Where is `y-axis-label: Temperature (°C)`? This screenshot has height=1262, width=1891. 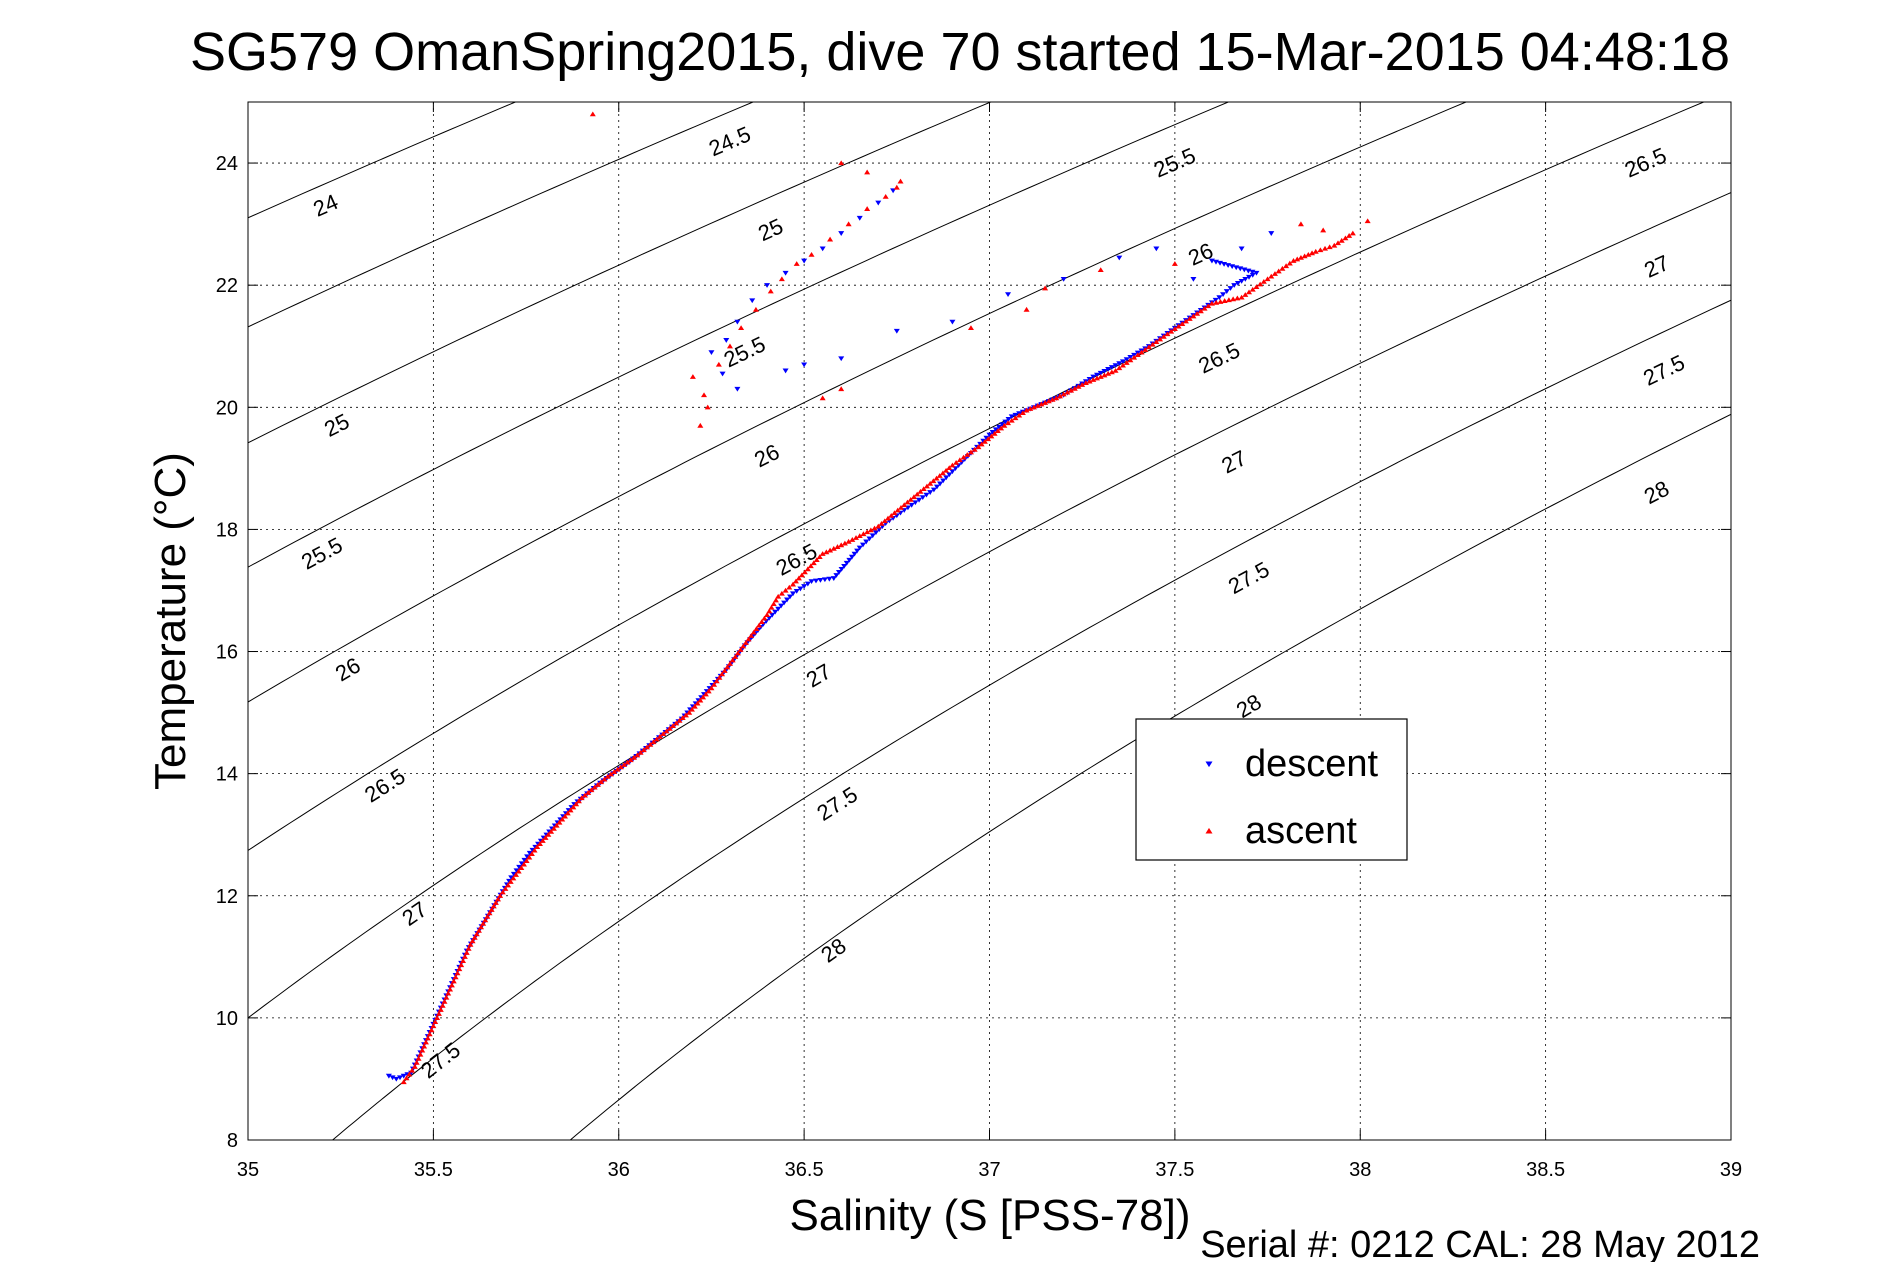 y-axis-label: Temperature (°C) is located at coordinates (170, 621).